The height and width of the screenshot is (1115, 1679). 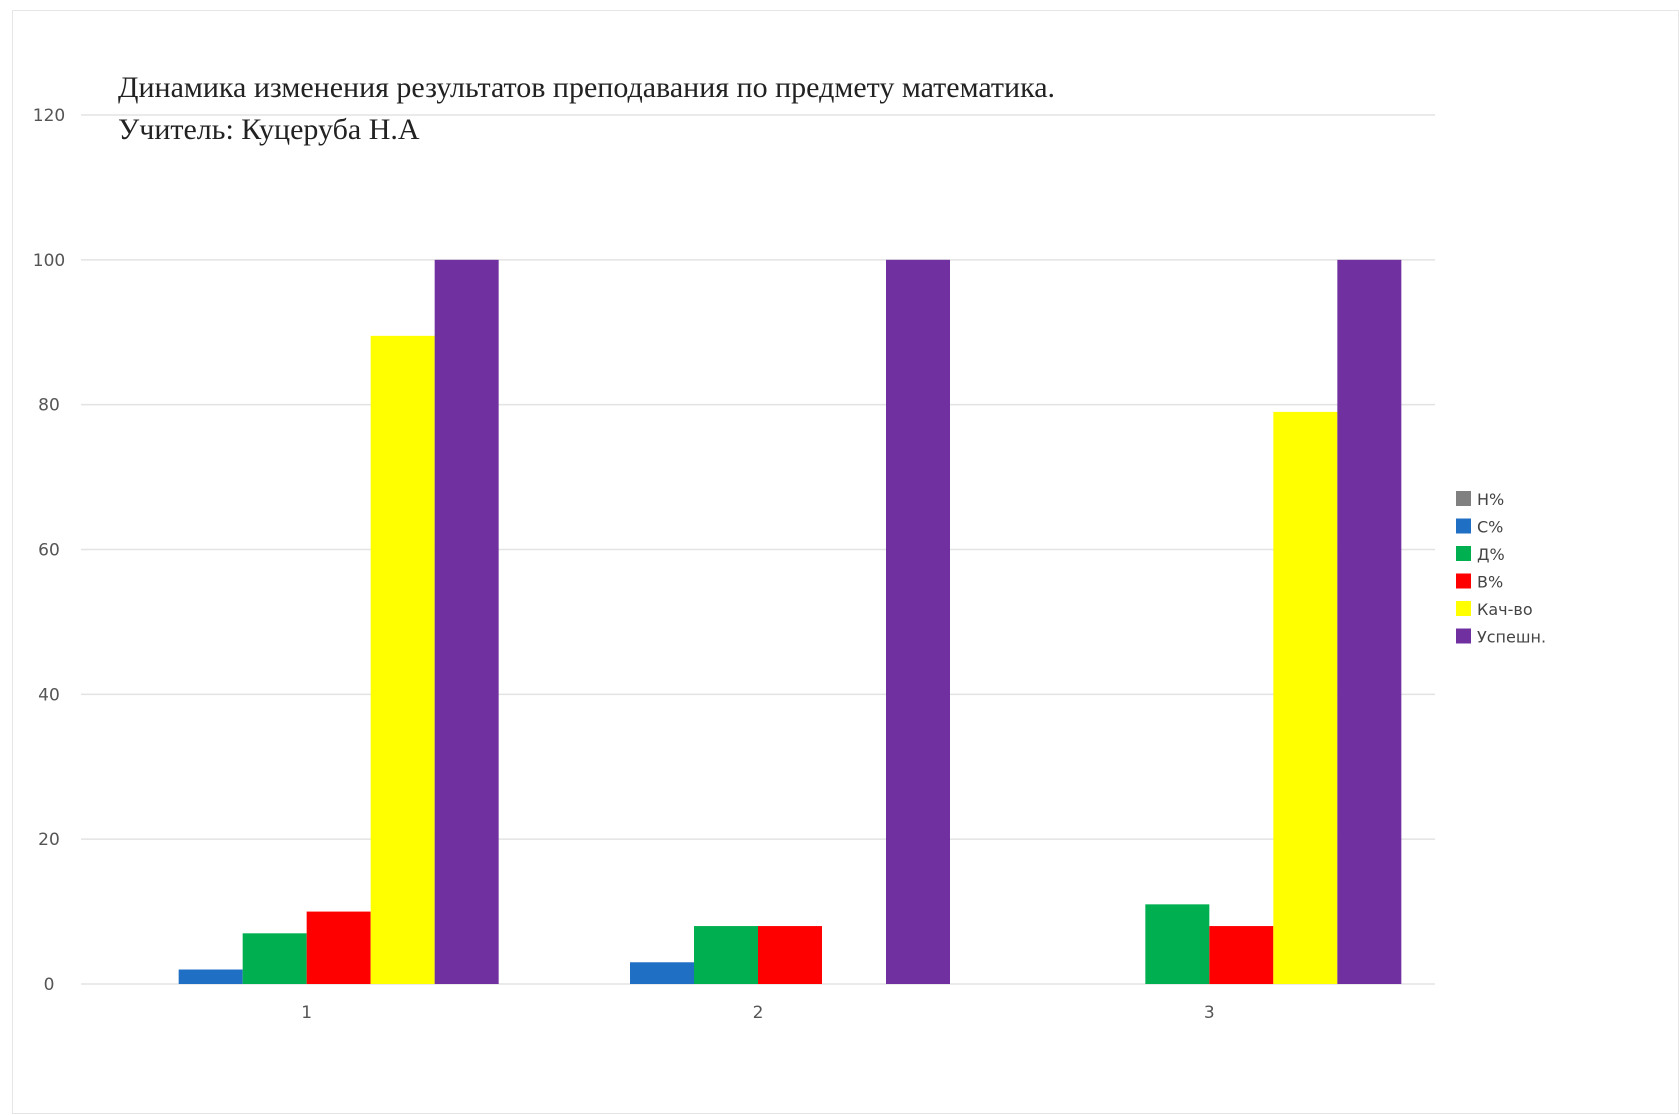 What do you see at coordinates (49, 695) in the screenshot?
I see `y-tick-label: 40` at bounding box center [49, 695].